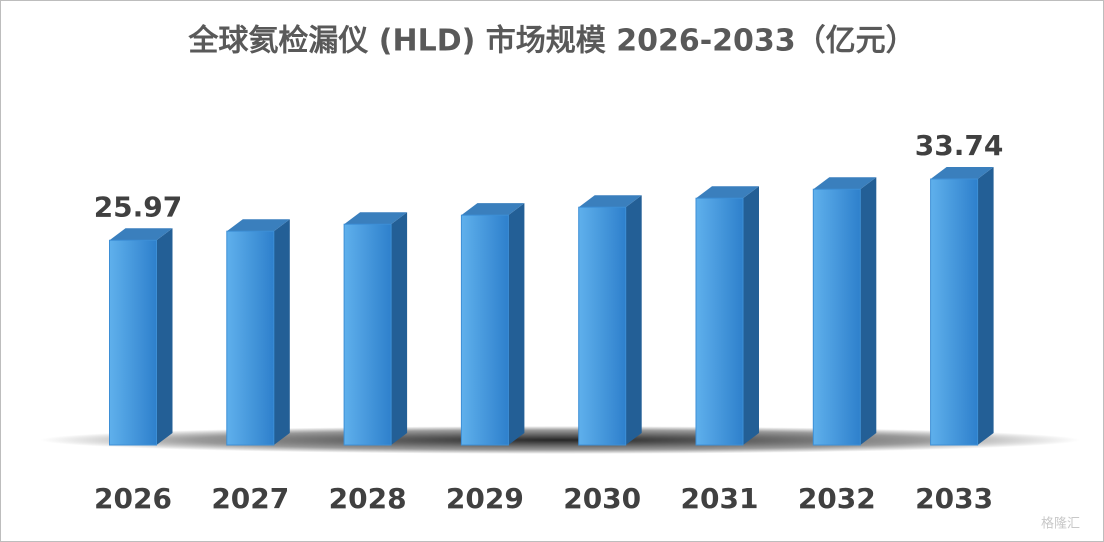  Describe the element at coordinates (485, 498) in the screenshot. I see `x-tick-label: 2029` at that location.